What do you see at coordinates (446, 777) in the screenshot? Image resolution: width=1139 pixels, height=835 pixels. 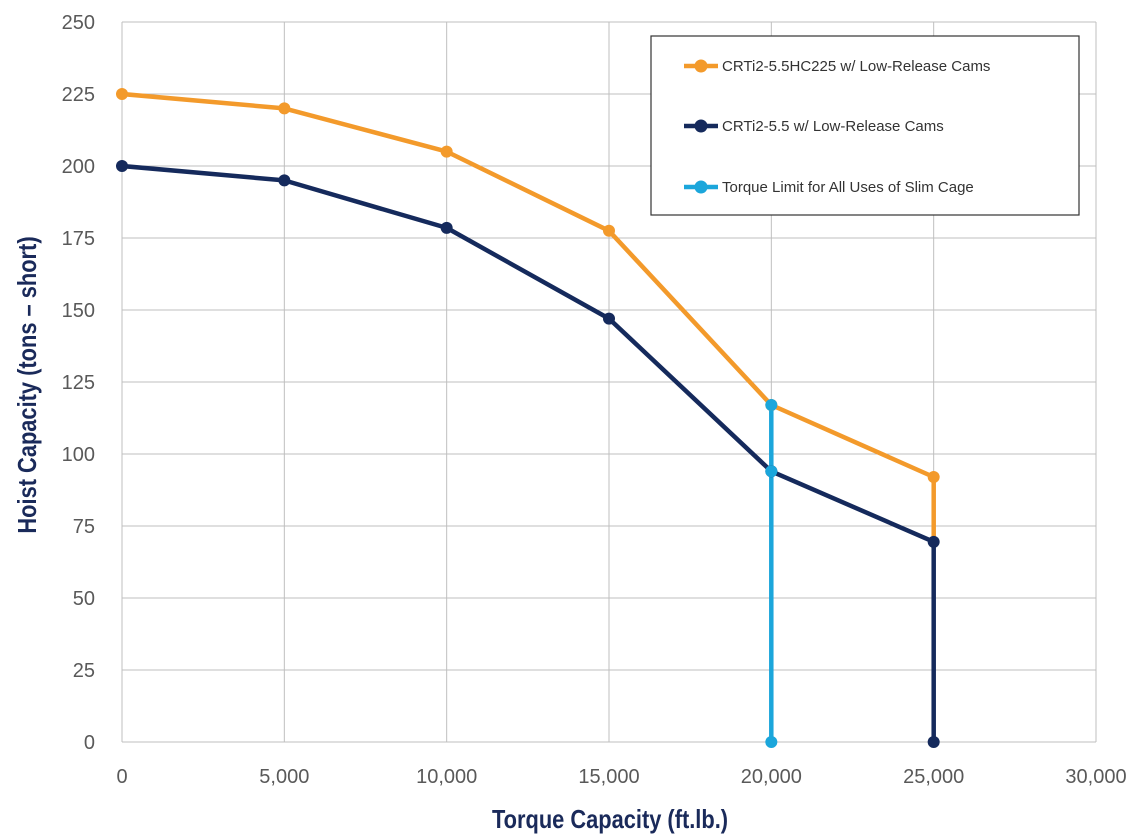 I see `x-tick-label: 10,000` at bounding box center [446, 777].